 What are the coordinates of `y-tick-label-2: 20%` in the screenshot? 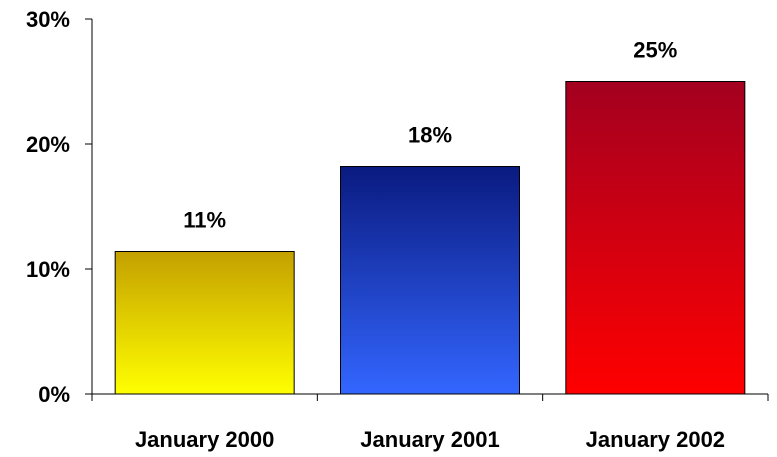 It's located at (48, 144).